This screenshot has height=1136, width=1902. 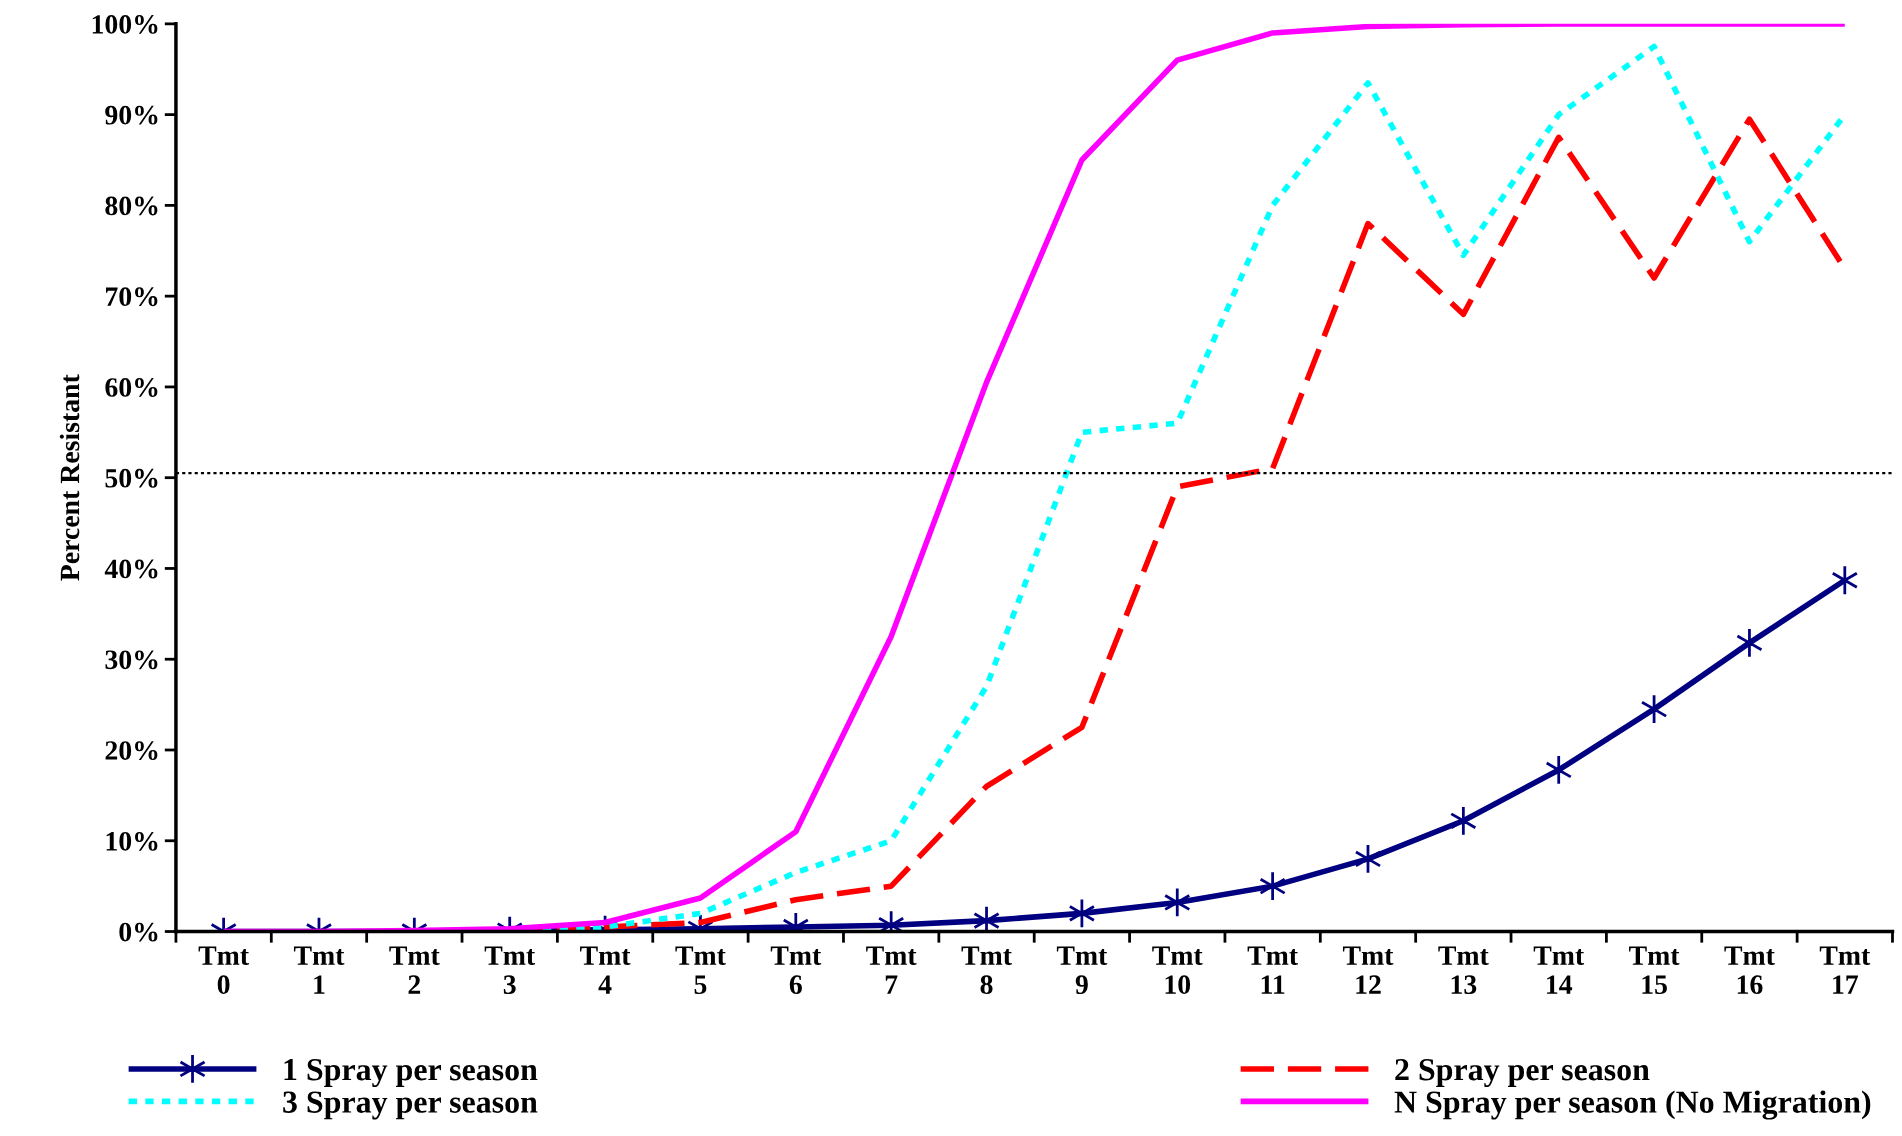 What do you see at coordinates (131, 206) in the screenshot?
I see `y-tick-label: 80%` at bounding box center [131, 206].